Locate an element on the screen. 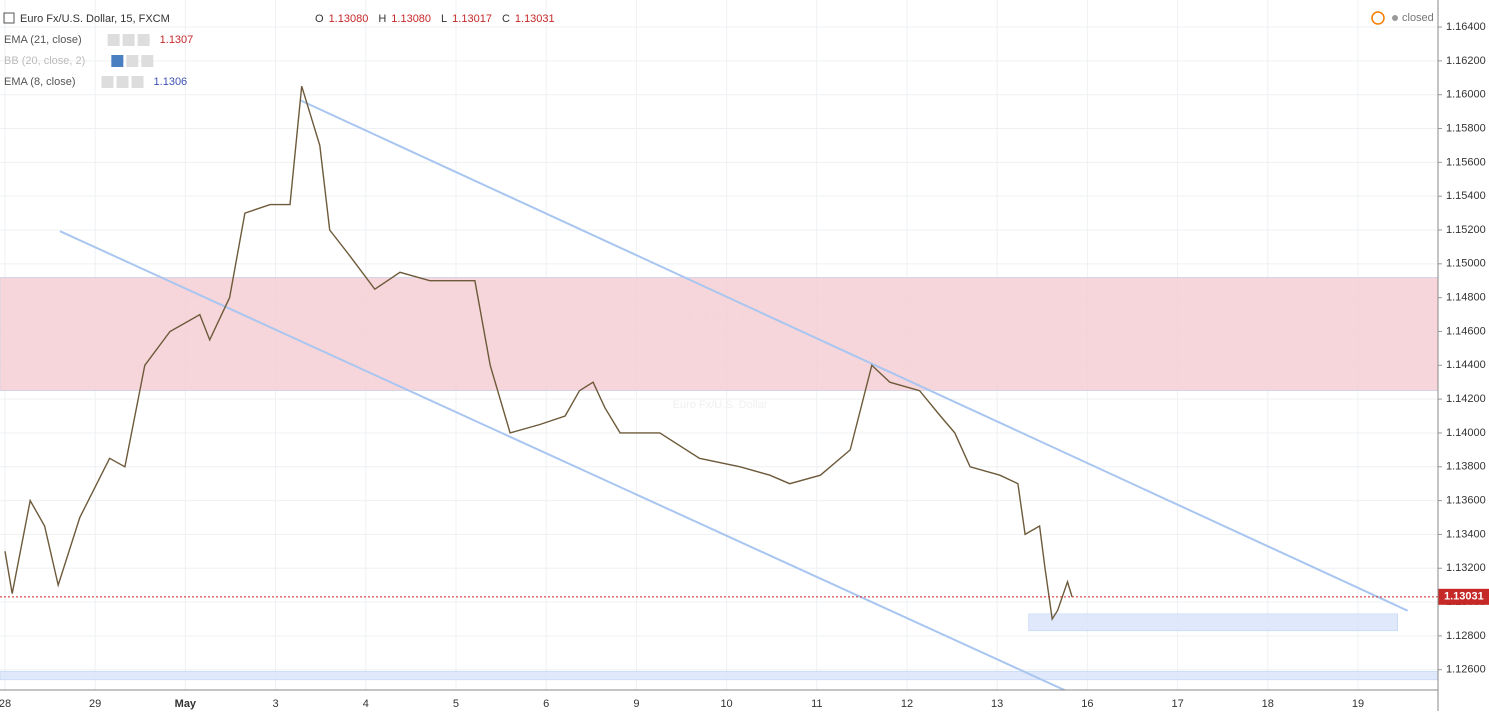 The height and width of the screenshot is (716, 1489). y-tick-label: 1.15400 is located at coordinates (1466, 196).